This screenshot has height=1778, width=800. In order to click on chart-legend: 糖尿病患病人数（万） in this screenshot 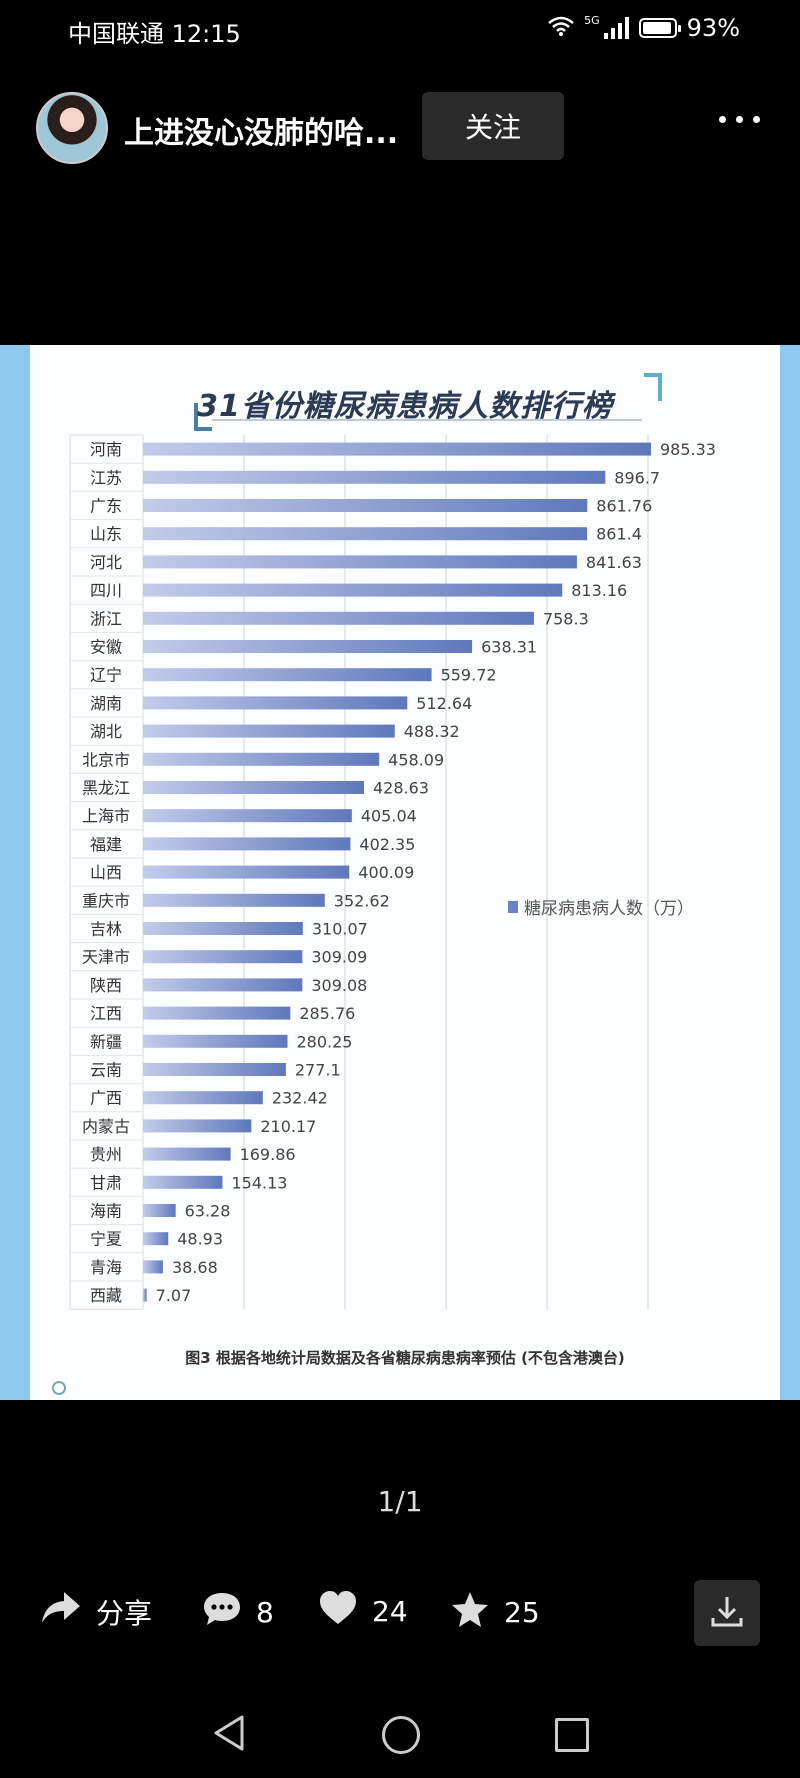, I will do `click(601, 906)`.